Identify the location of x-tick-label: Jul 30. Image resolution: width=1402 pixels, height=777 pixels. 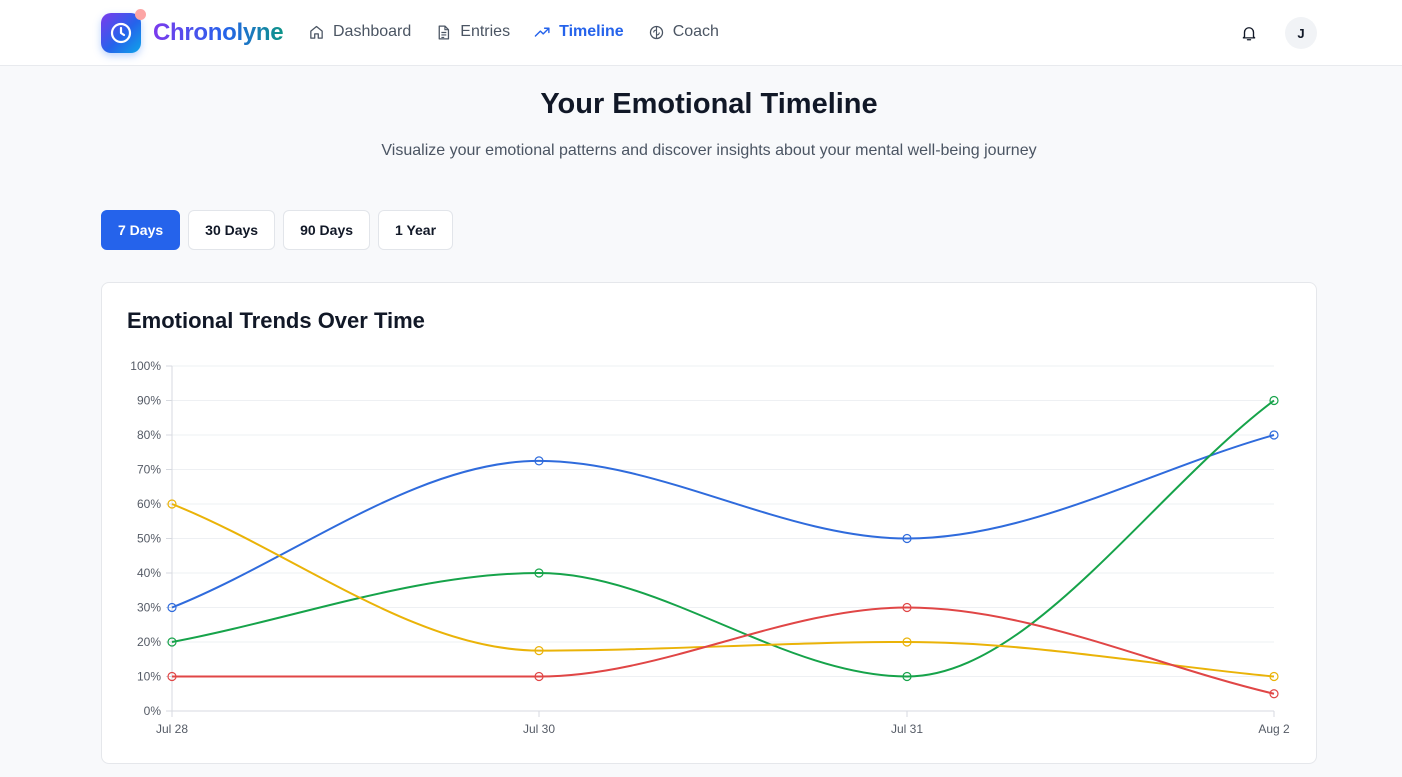
(539, 729).